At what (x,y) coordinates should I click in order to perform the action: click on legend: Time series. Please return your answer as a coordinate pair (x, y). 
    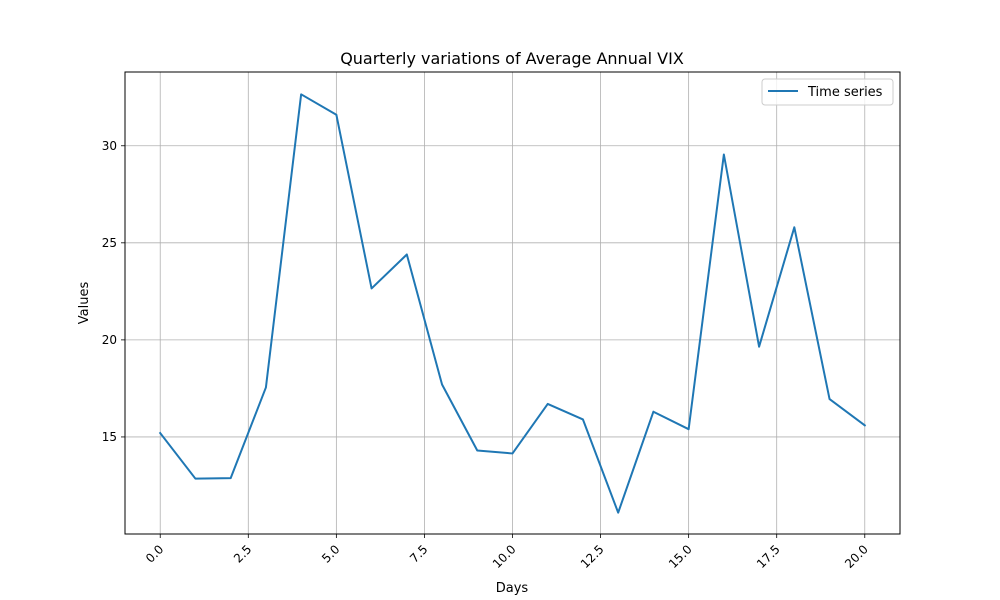
    Looking at the image, I should click on (827, 92).